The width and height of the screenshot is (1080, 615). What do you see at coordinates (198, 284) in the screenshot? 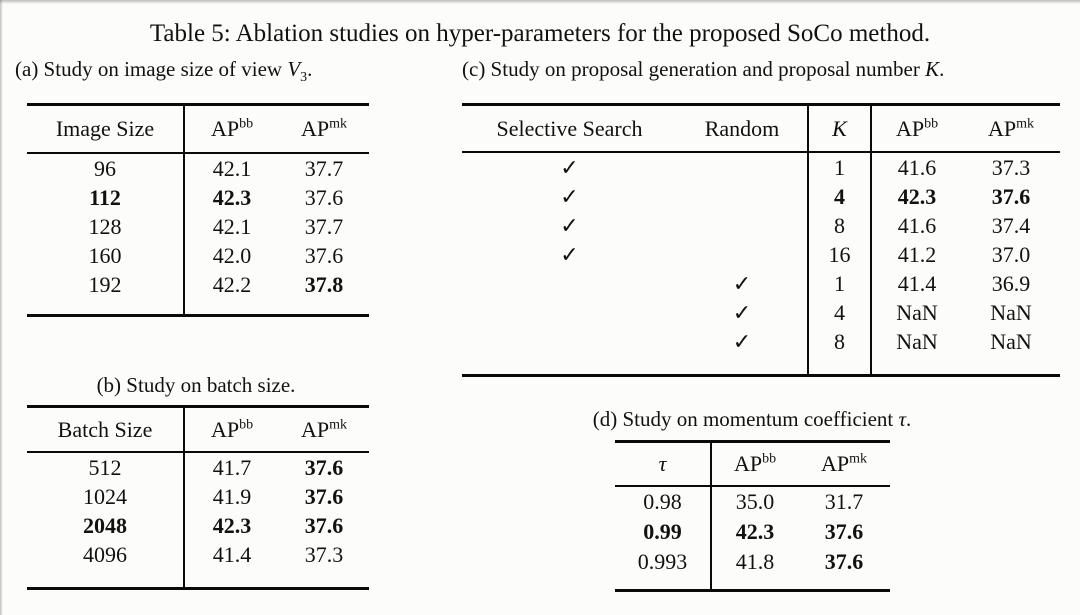
I see `table-row: 192 42.2 37.8` at bounding box center [198, 284].